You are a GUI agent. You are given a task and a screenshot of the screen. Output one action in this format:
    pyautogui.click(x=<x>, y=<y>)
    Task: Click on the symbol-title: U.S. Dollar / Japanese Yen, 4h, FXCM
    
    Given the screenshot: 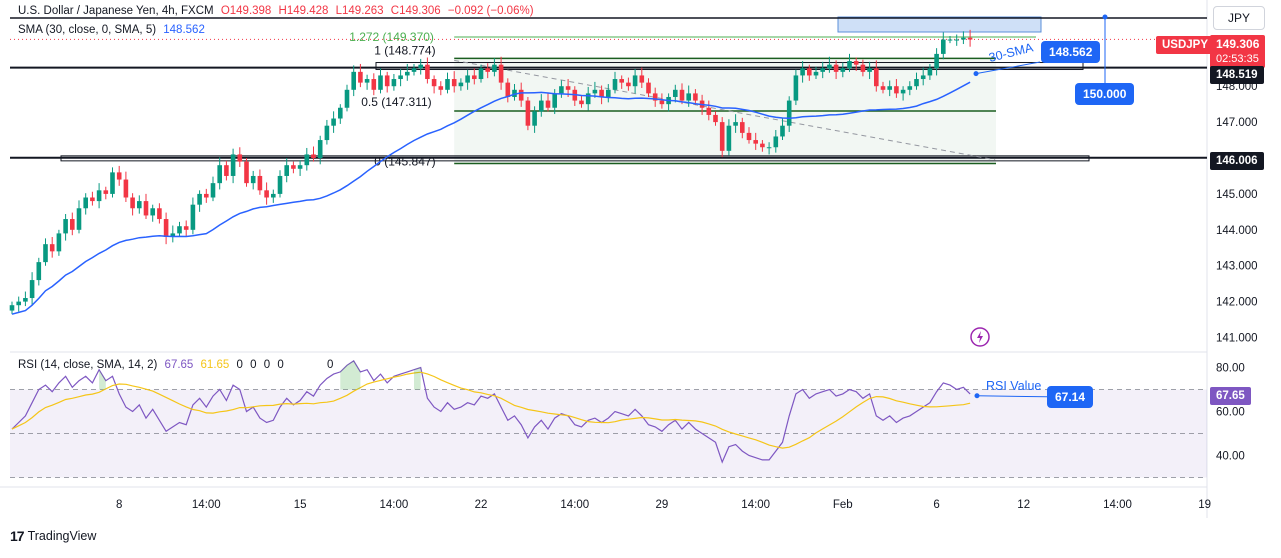 What is the action you would take?
    pyautogui.click(x=116, y=11)
    